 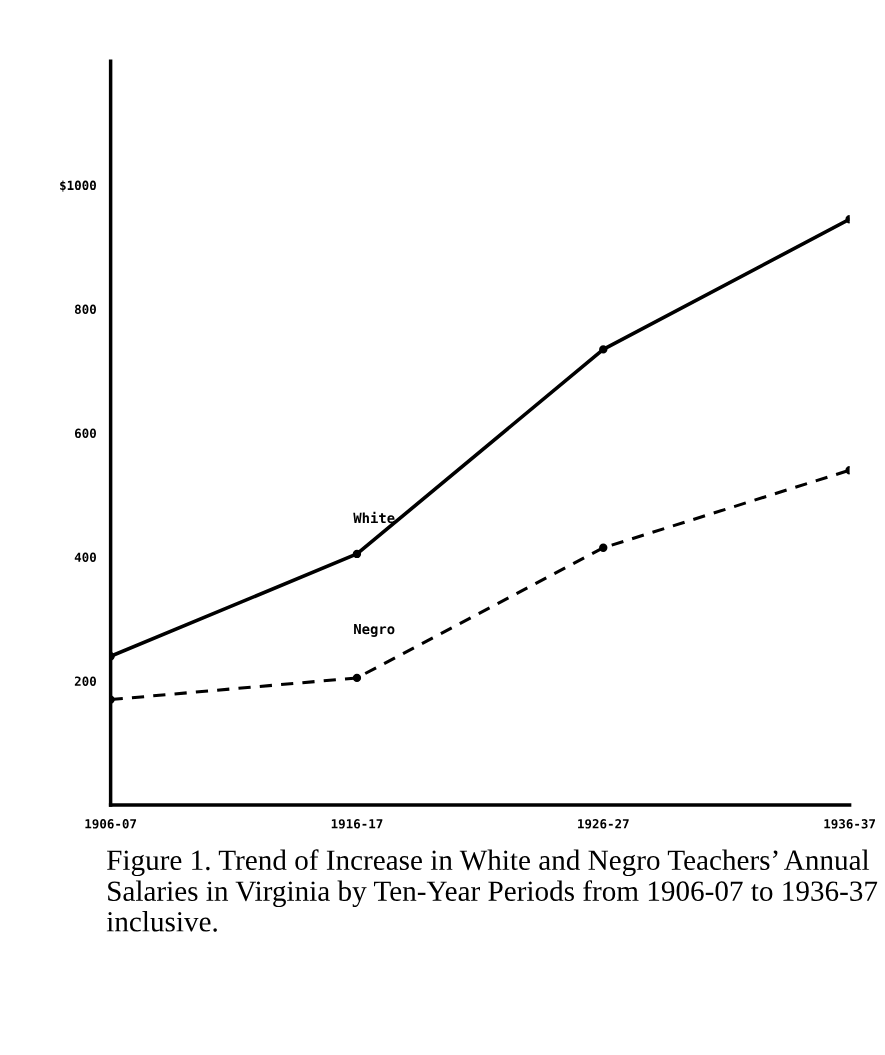 What do you see at coordinates (357, 824) in the screenshot?
I see `x-tick-label: 1916-17` at bounding box center [357, 824].